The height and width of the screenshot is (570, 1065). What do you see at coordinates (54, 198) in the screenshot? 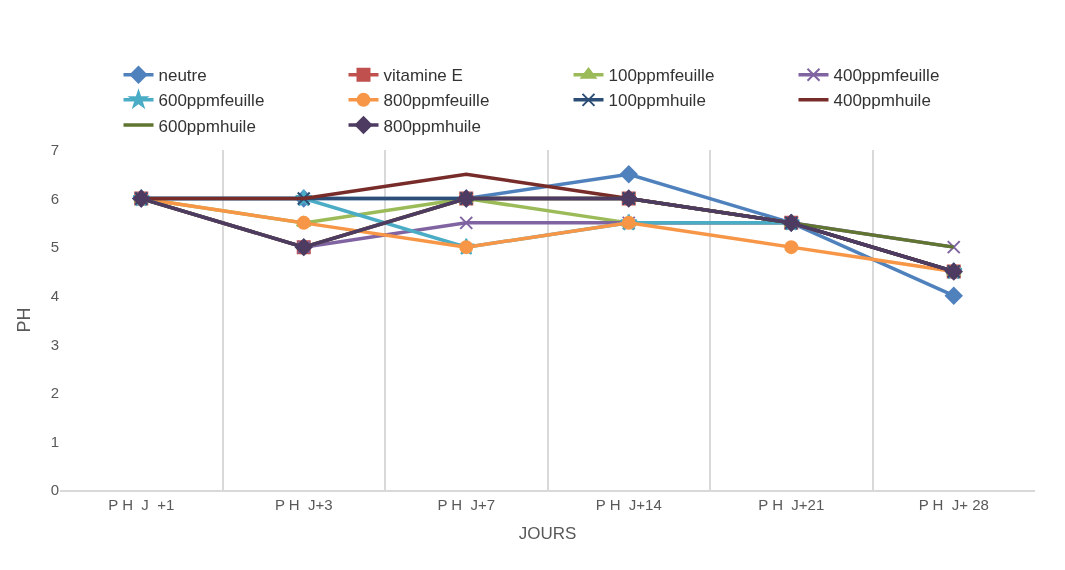
I see `y-tick-label: 6` at bounding box center [54, 198].